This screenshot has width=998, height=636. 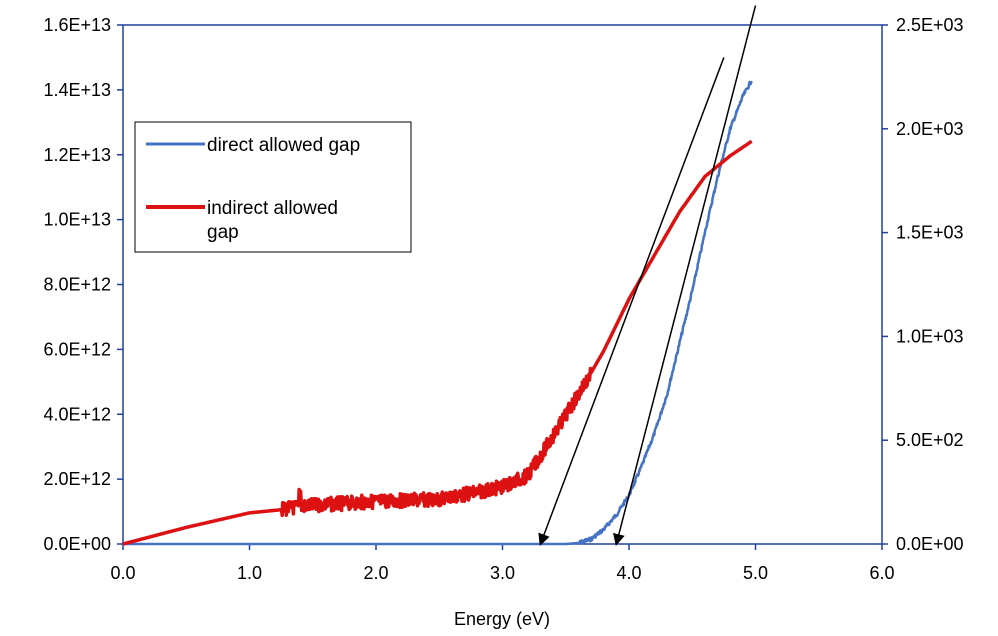 I want to click on right-tick-label: 2.5E+03, so click(x=930, y=25).